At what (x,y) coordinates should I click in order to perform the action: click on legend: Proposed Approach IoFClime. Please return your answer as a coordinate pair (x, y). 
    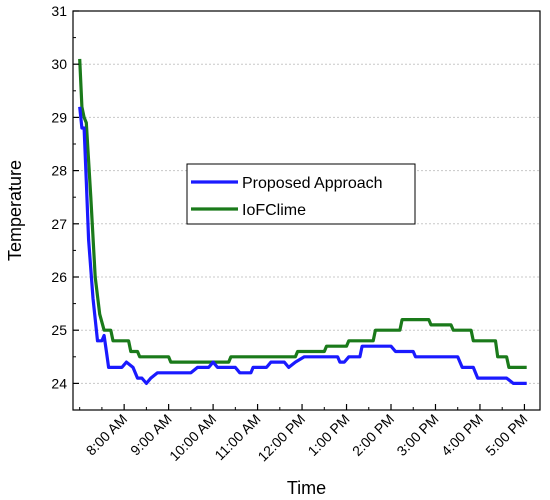
    Looking at the image, I should click on (301, 194).